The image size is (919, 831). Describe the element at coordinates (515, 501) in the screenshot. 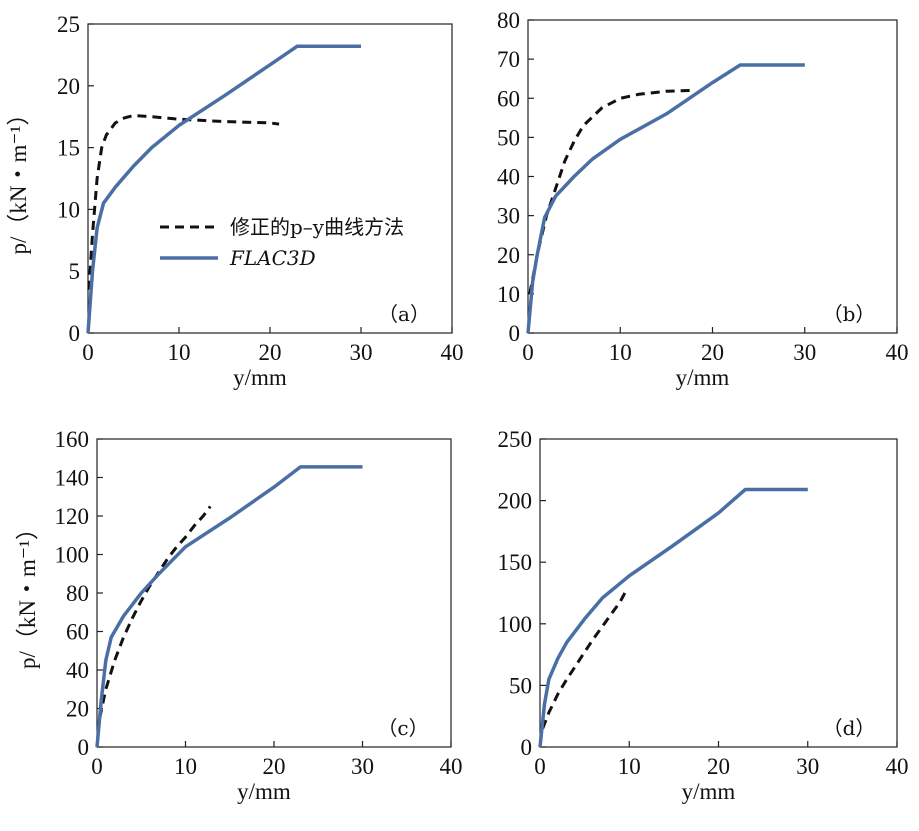

I see `y-tick-label: 200` at that location.